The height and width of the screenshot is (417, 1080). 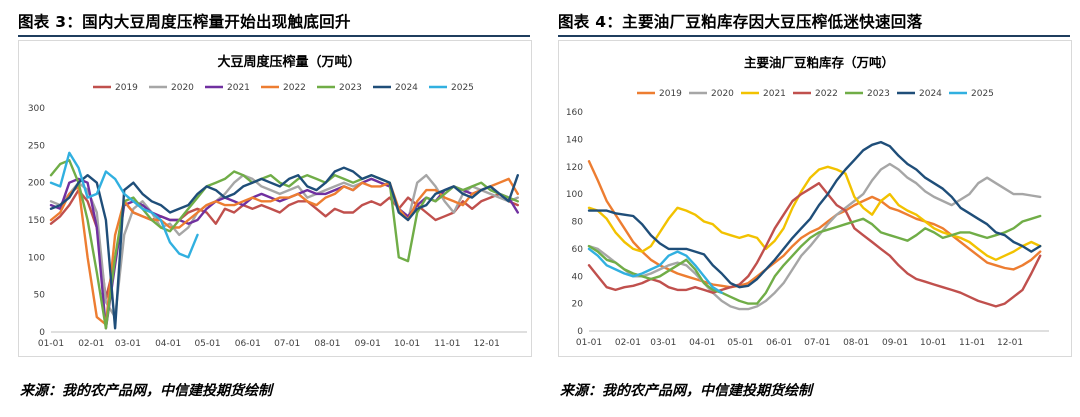 I want to click on chart-title: 大豆周度压榨量（万吨）, so click(x=288, y=62).